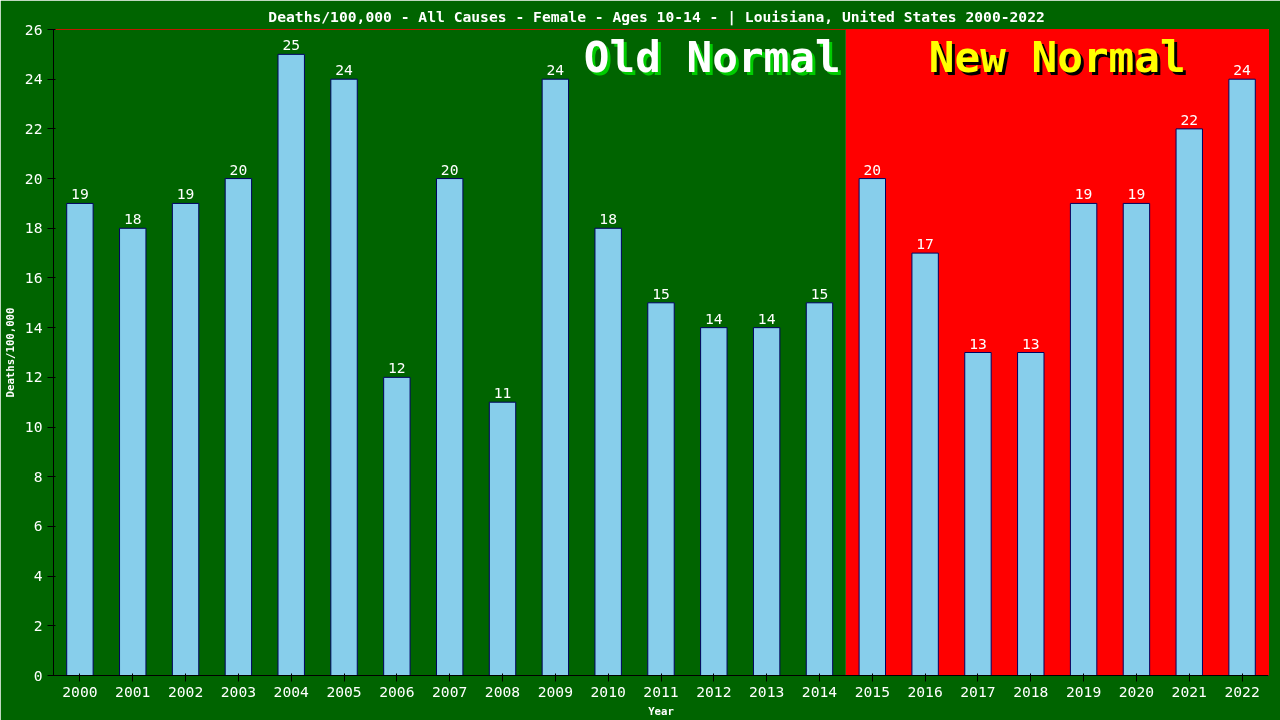 The width and height of the screenshot is (1280, 720). I want to click on y-tick-label: 24, so click(33, 79).